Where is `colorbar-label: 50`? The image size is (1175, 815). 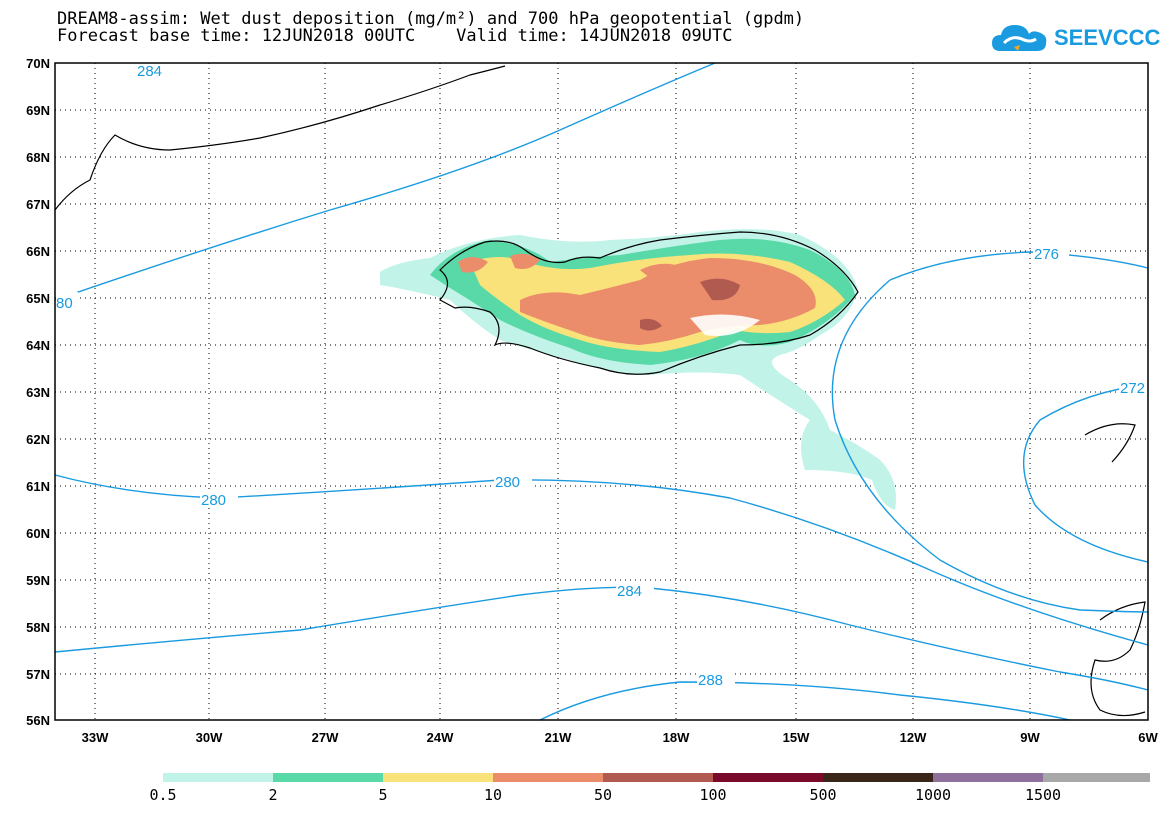
colorbar-label: 50 is located at coordinates (603, 795).